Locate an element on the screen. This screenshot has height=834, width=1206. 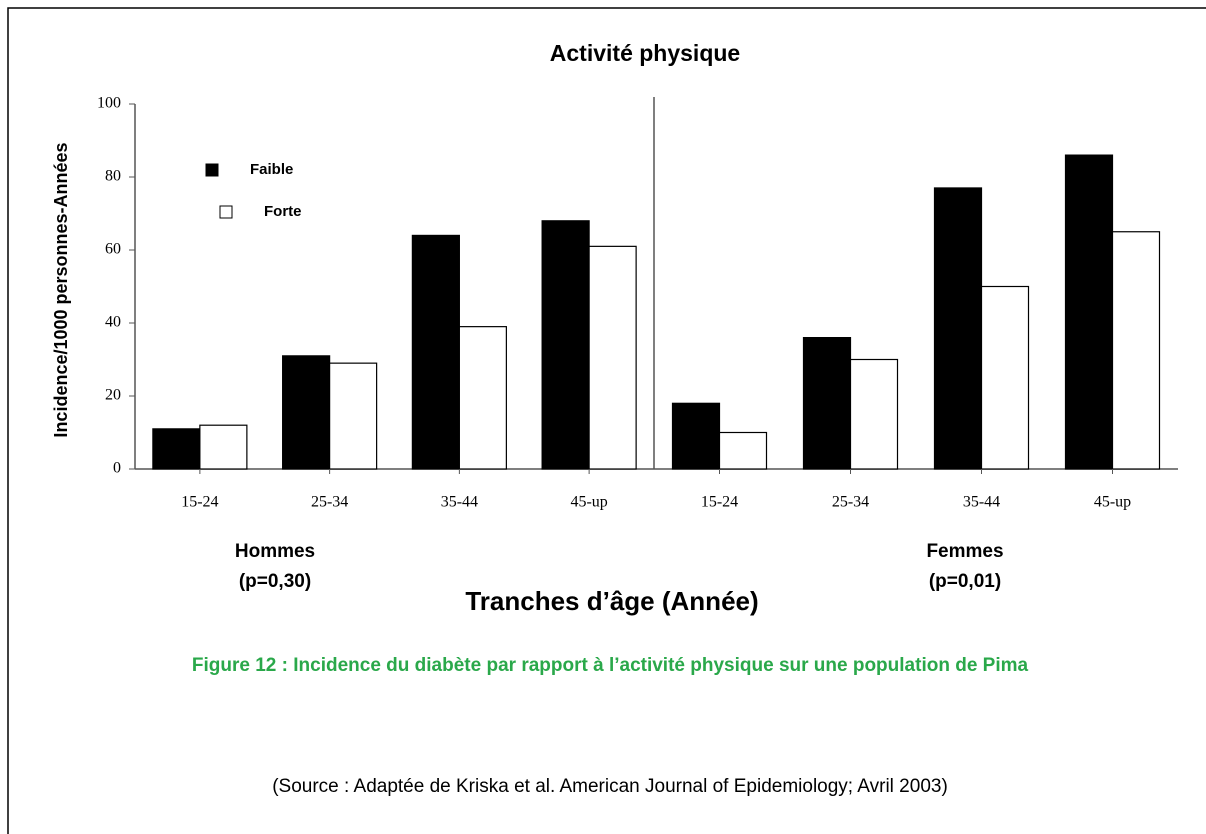
y-axis-label: Incidence/1000 personnes-Années is located at coordinates (61, 289).